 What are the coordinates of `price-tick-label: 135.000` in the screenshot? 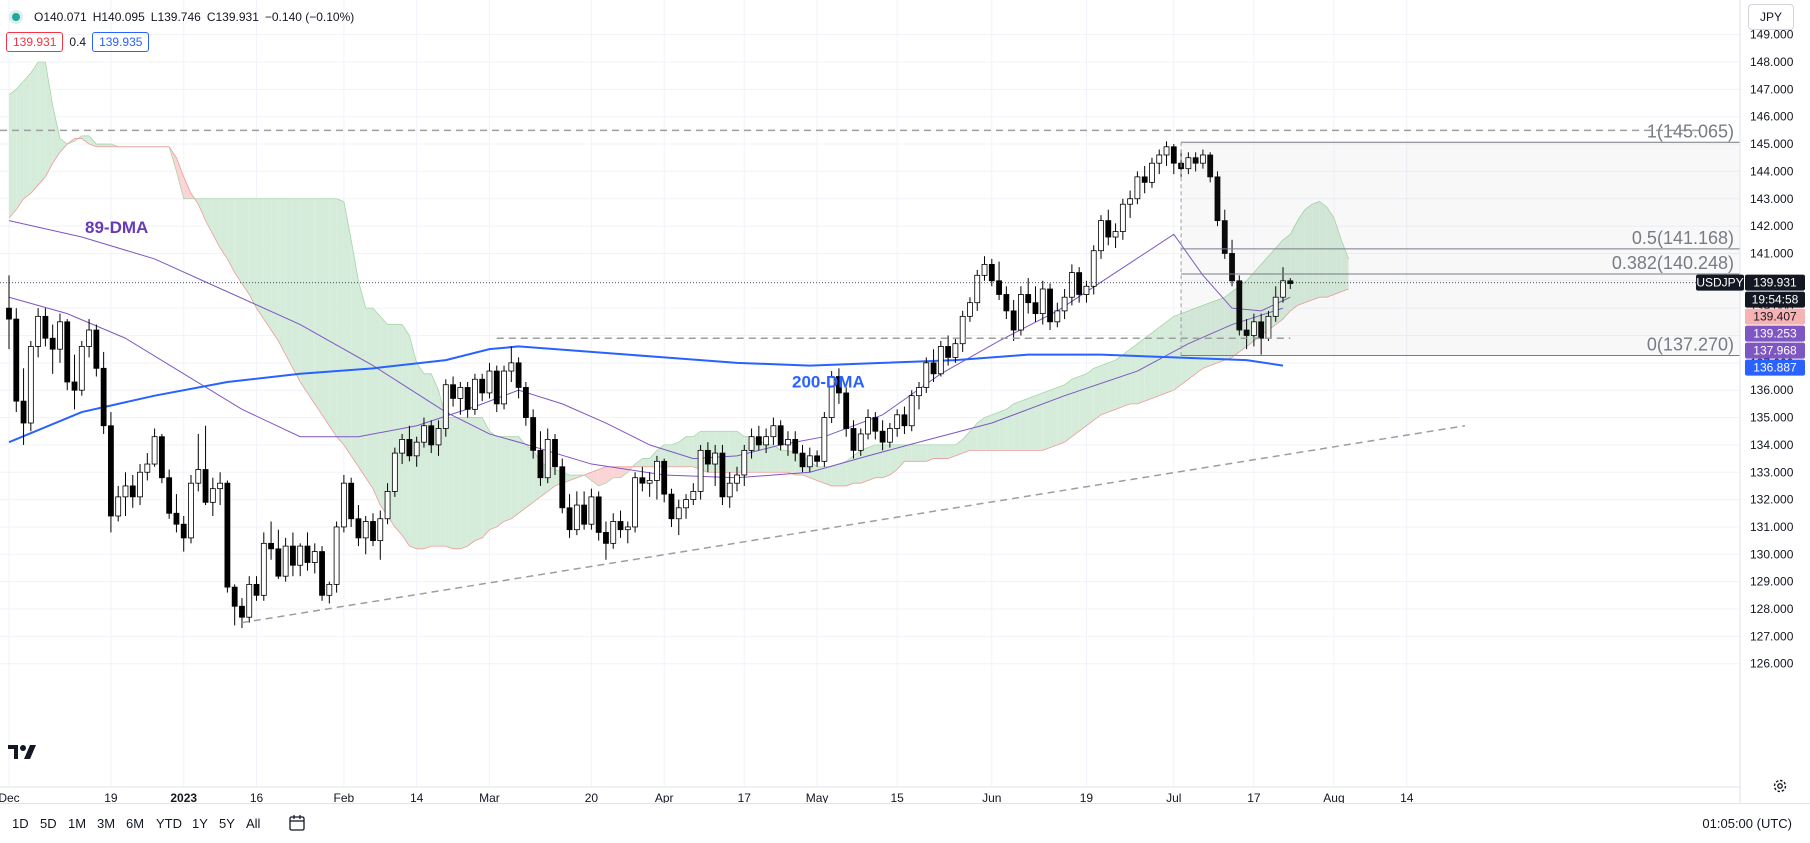 It's located at (1772, 418).